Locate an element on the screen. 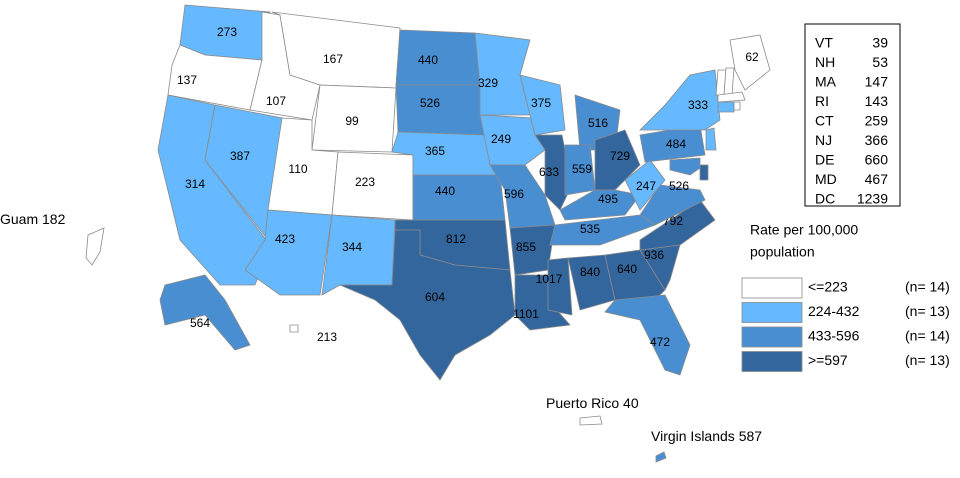 This screenshot has width=960, height=478. territory-name: Virgin Islands is located at coordinates (693, 436).